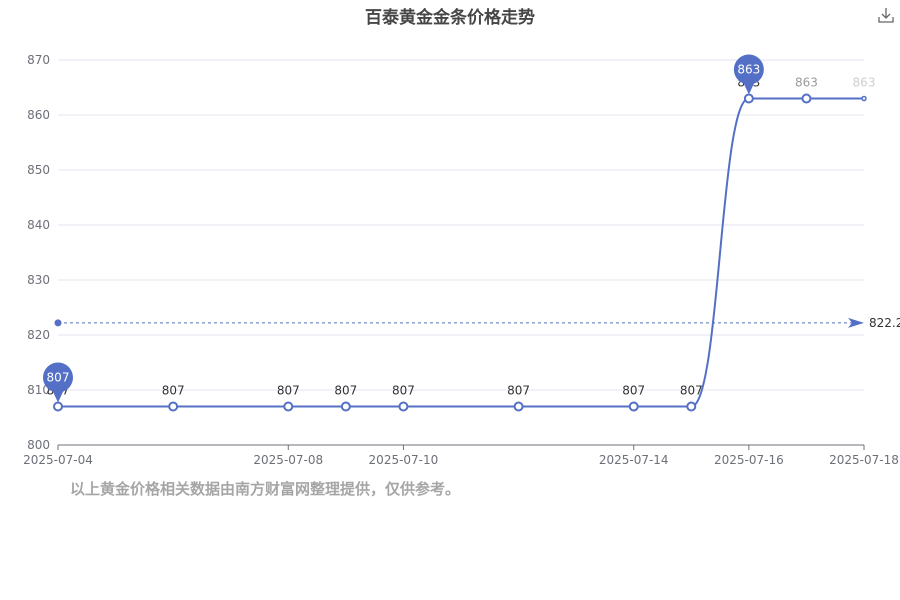 This screenshot has height=600, width=900. I want to click on average-line-start, so click(58, 323).